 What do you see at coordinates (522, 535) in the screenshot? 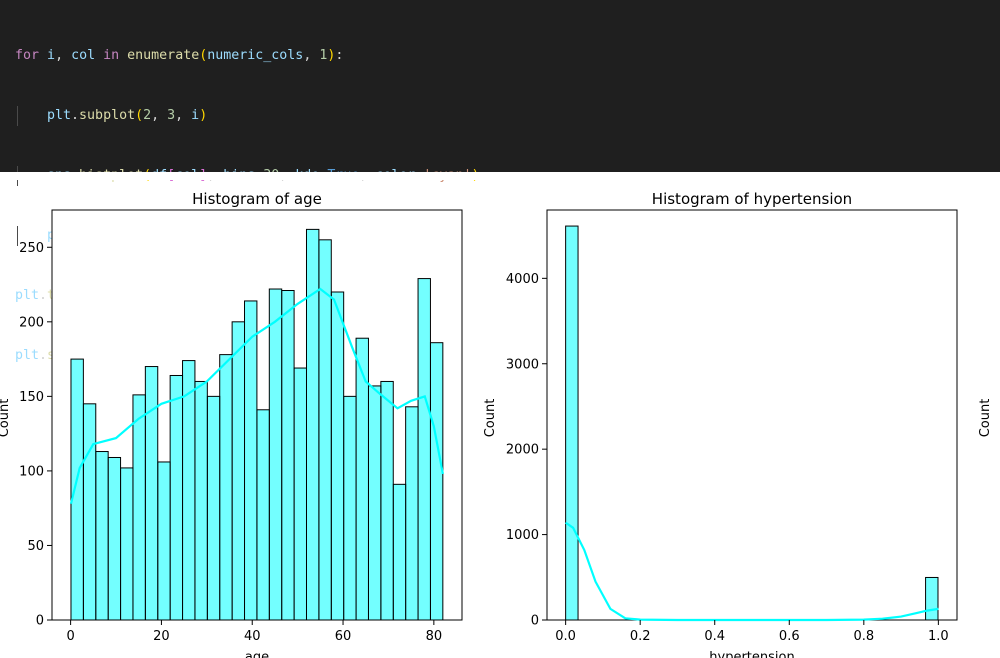
I see `y-tick-label: 1000` at bounding box center [522, 535].